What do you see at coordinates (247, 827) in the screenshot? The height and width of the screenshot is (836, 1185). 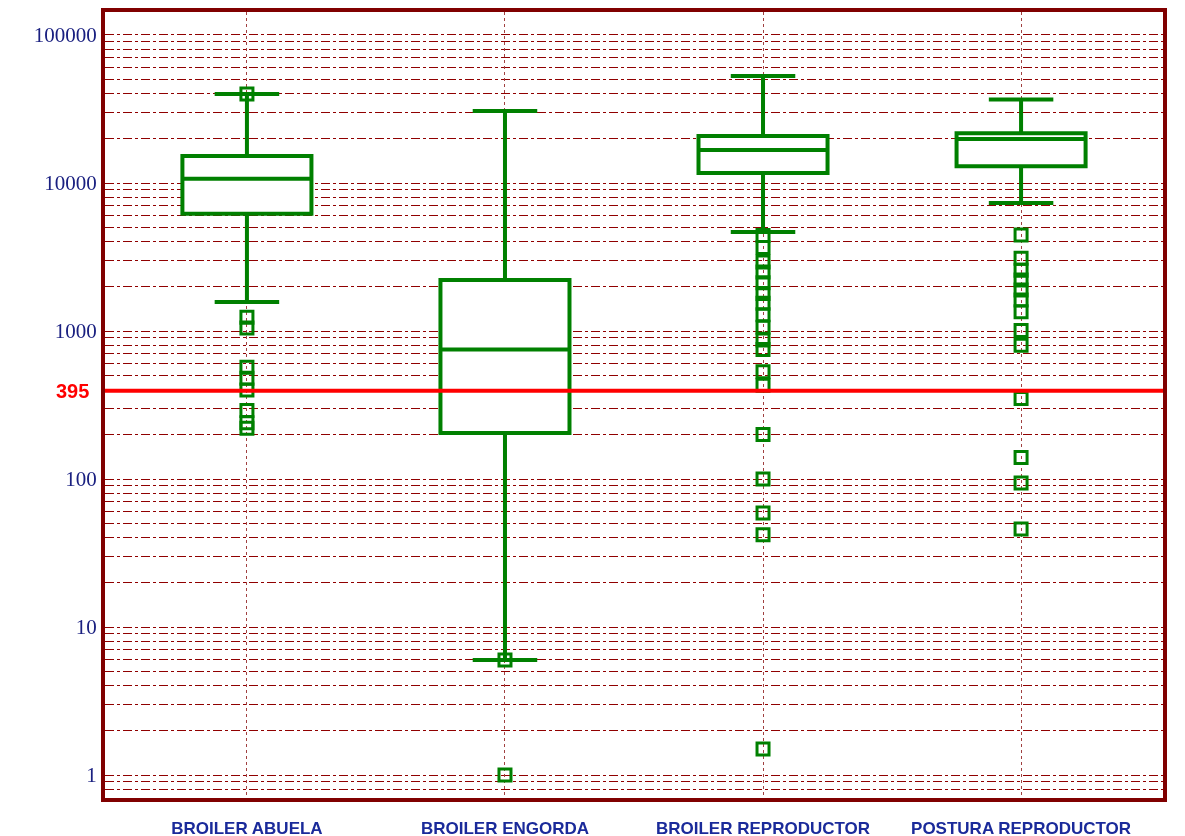 I see `x-tick-label: BROILER ABUELA` at bounding box center [247, 827].